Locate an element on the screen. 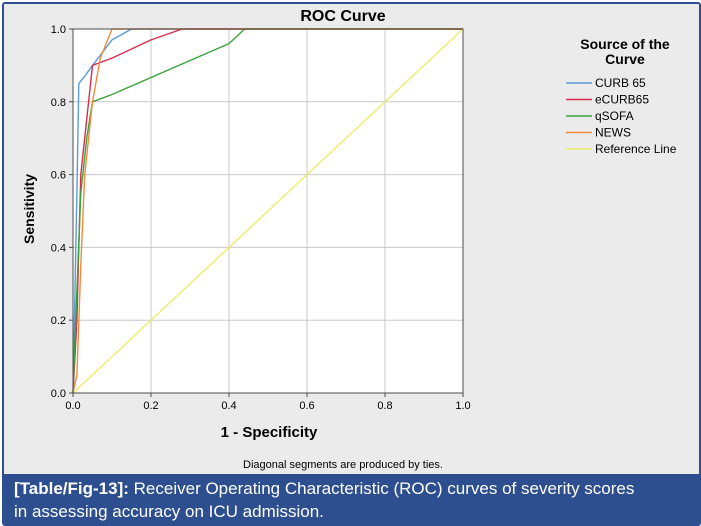 The width and height of the screenshot is (701, 526). x-tick-label: 0.0 is located at coordinates (72, 406).